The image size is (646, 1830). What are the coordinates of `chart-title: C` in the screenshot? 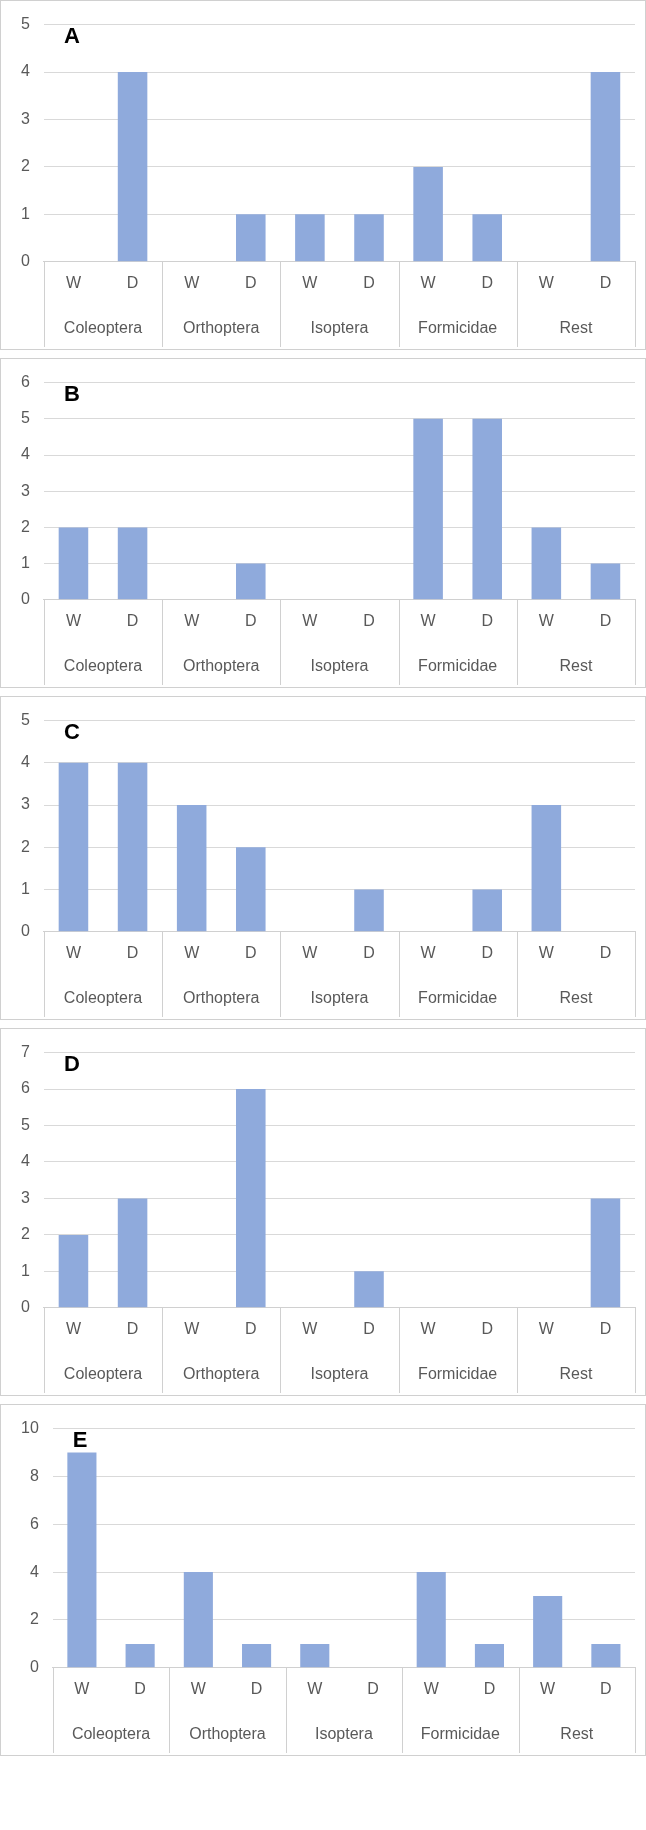 It's located at (71, 731).